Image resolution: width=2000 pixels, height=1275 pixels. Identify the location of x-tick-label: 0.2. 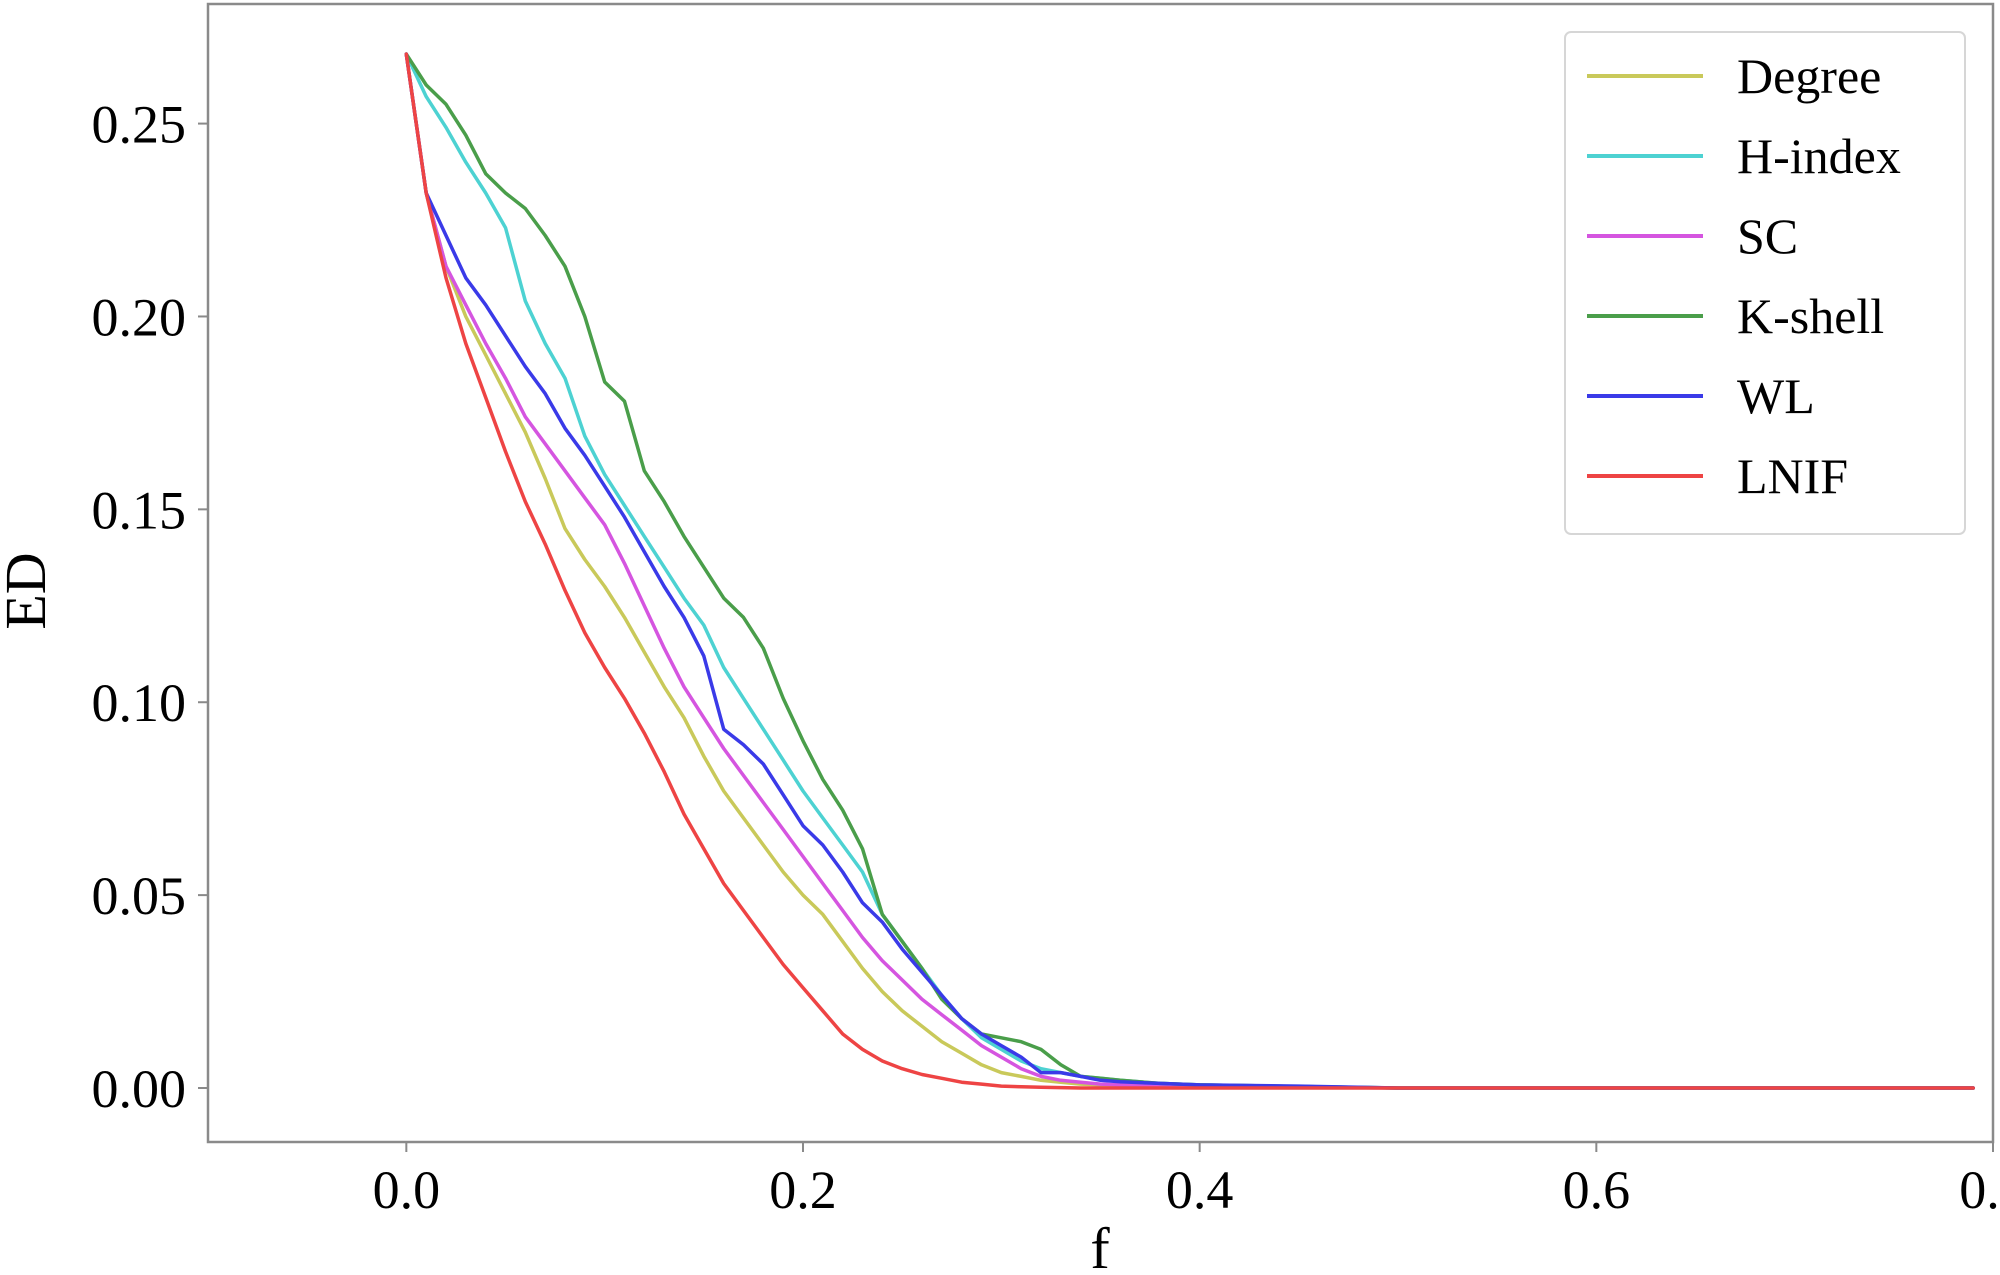
(803, 1190).